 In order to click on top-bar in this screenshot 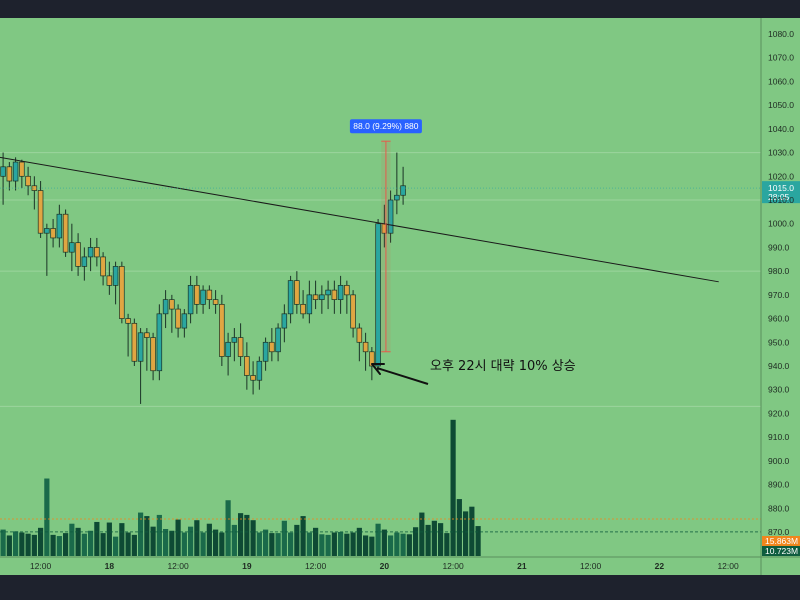, I will do `click(400, 9)`.